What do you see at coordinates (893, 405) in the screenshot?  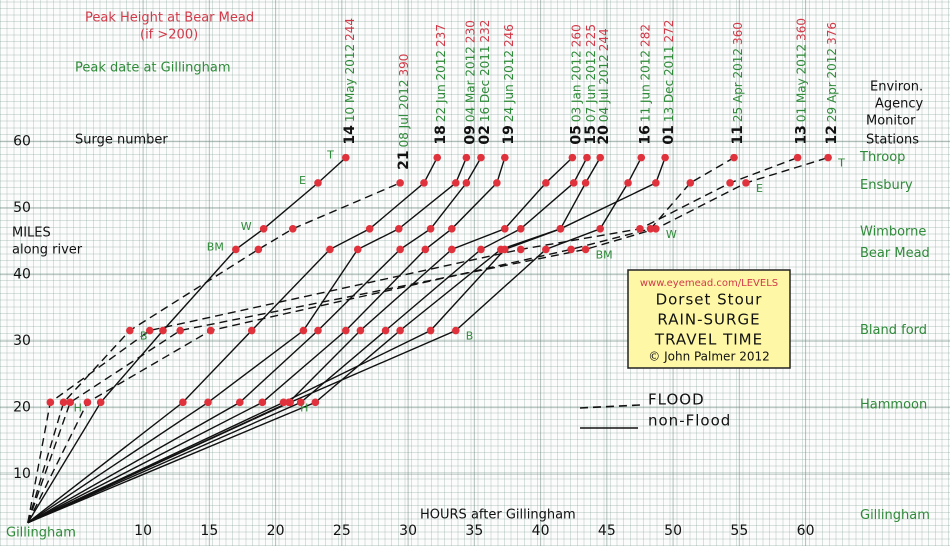 I see `station-label: Hammoon` at bounding box center [893, 405].